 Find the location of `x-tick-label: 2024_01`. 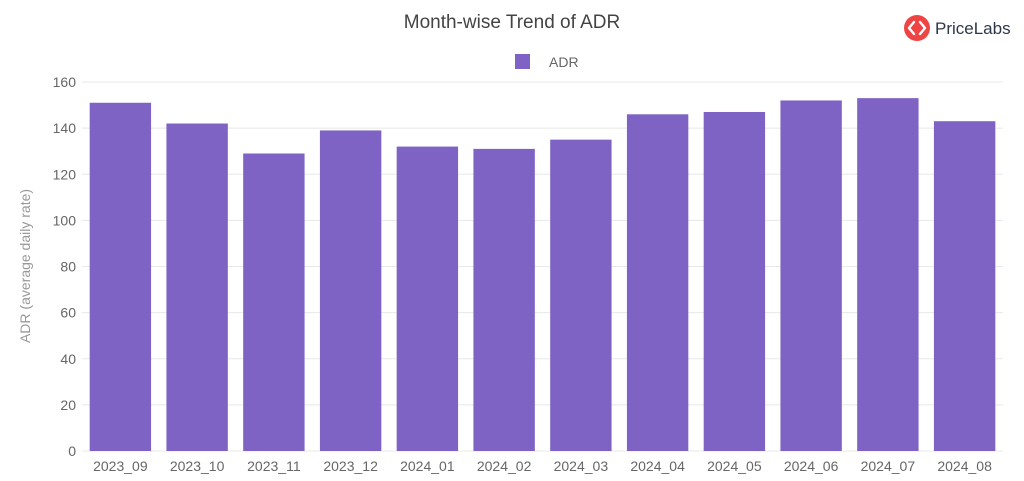

x-tick-label: 2024_01 is located at coordinates (427, 466).